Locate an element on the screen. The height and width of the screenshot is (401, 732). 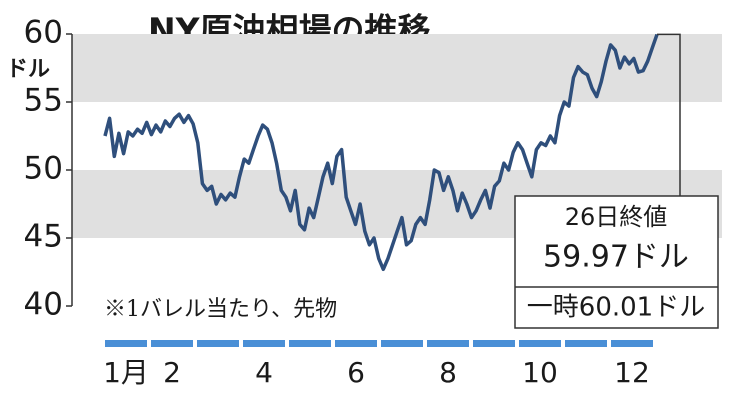
x-tick-label: 12 is located at coordinates (632, 372).